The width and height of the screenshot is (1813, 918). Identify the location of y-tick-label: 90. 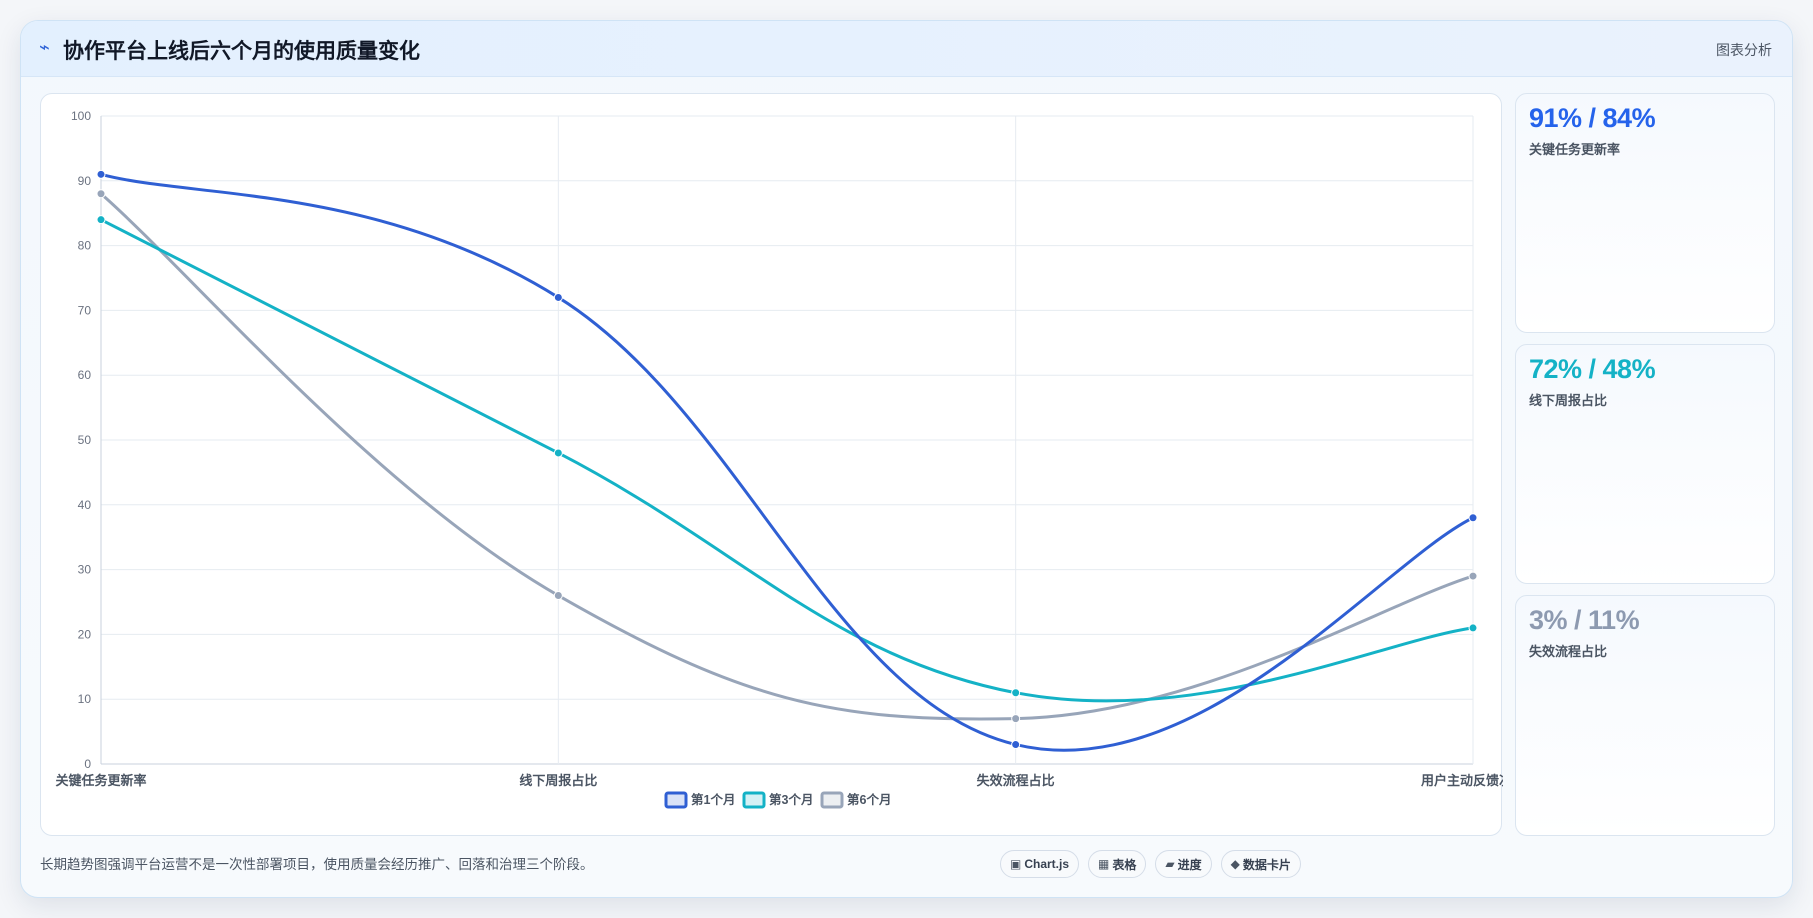
(85, 181).